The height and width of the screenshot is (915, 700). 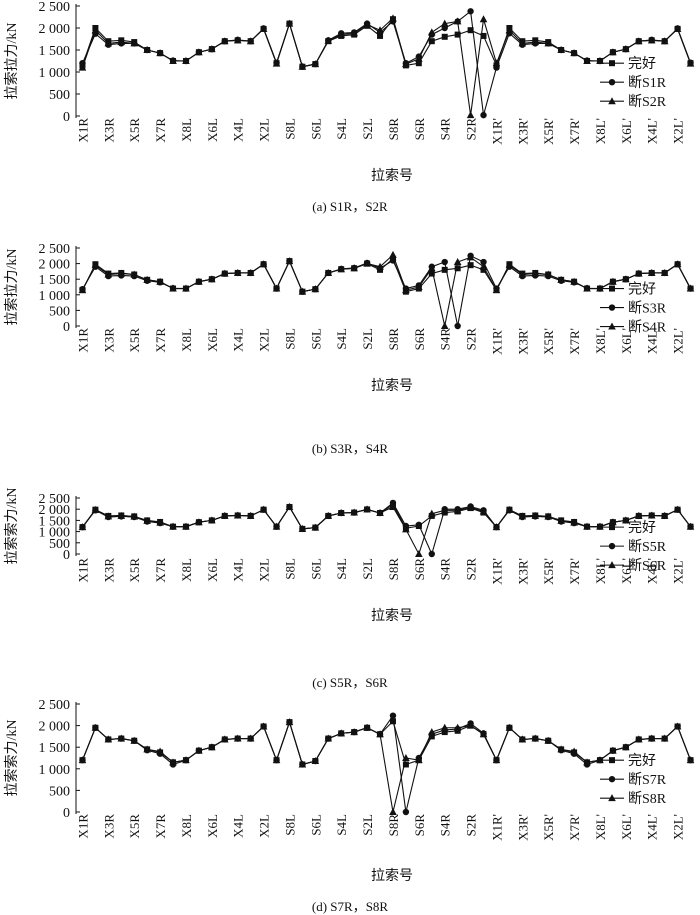 What do you see at coordinates (55, 296) in the screenshot?
I see `y-tick-label: 1 000` at bounding box center [55, 296].